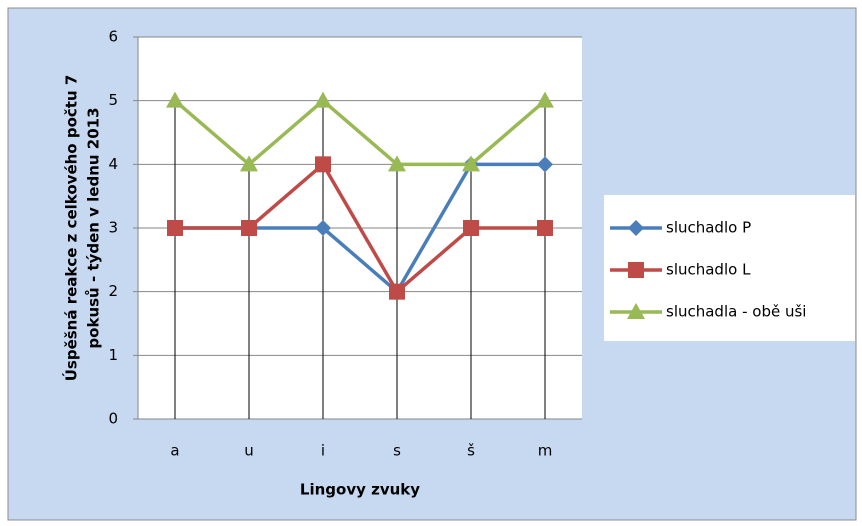 This screenshot has height=526, width=862. Describe the element at coordinates (113, 37) in the screenshot. I see `y-tick-label: 6` at that location.